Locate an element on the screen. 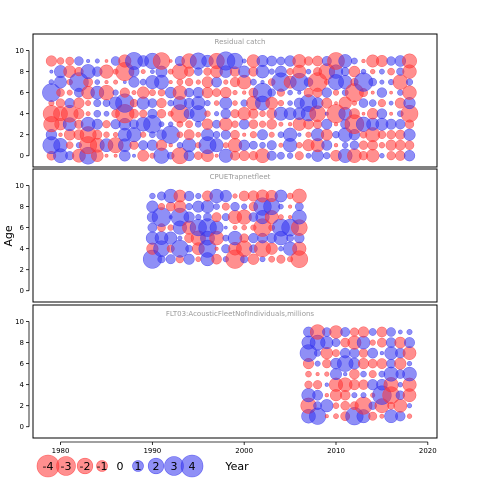 This screenshot has width=480, height=480. panel-3-y-axis: 0 2 4 6 8 10 is located at coordinates (22, 374).